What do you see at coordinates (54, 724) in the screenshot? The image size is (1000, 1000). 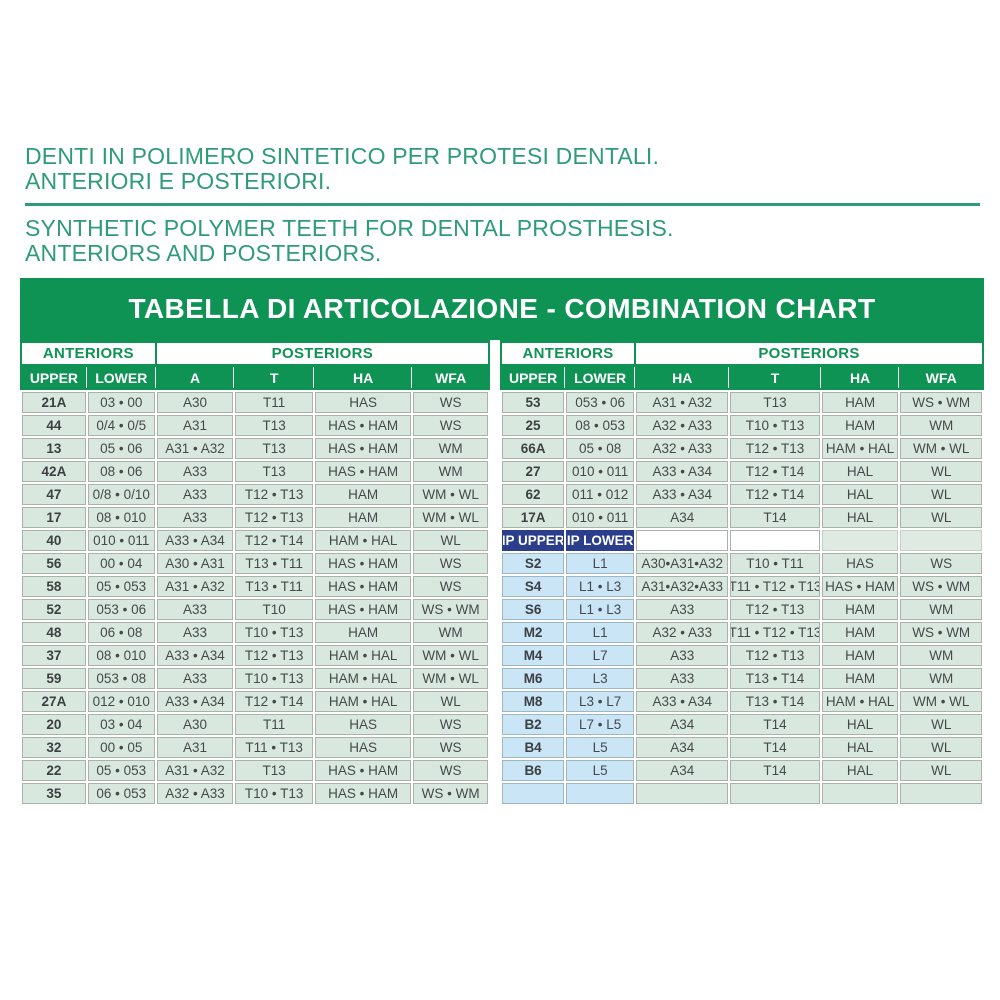 I see `table-cell: 20` at bounding box center [54, 724].